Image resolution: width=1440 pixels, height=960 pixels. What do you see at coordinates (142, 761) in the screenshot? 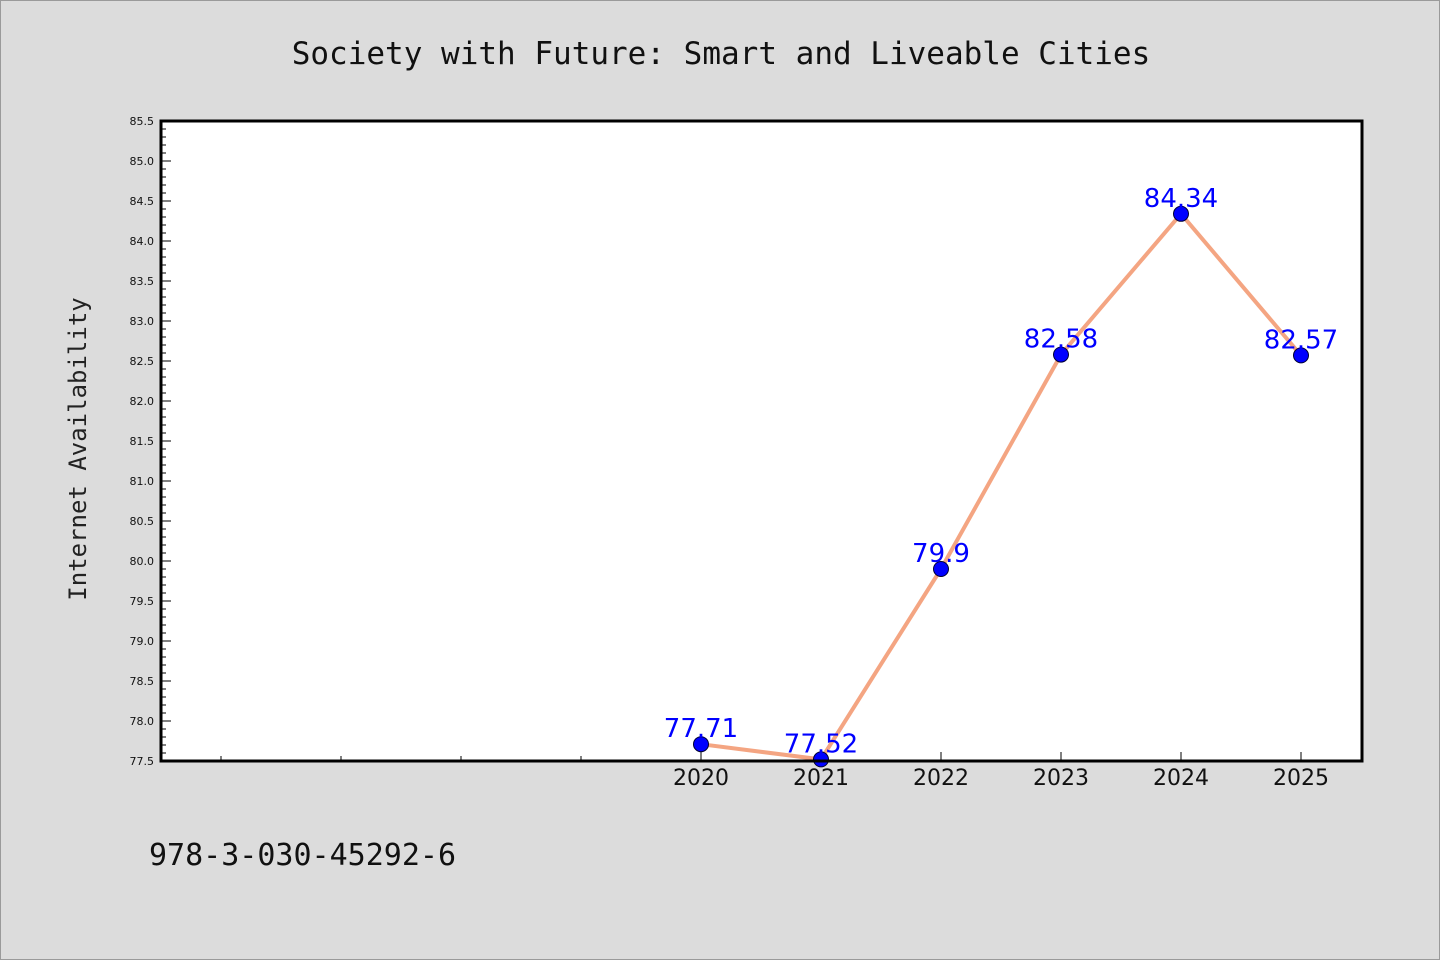
I see `y-tick-label: 77.5` at bounding box center [142, 761].